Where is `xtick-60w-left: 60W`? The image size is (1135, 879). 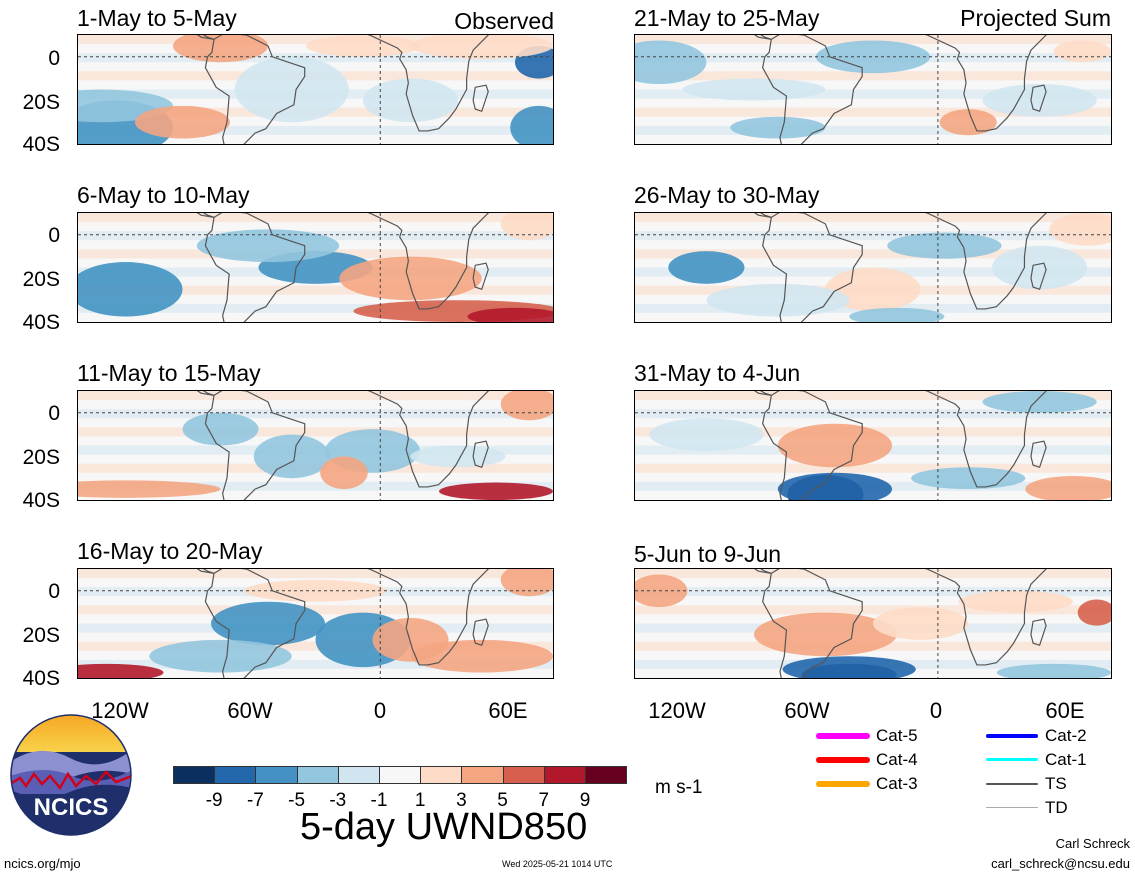
xtick-60w-left: 60W is located at coordinates (250, 710).